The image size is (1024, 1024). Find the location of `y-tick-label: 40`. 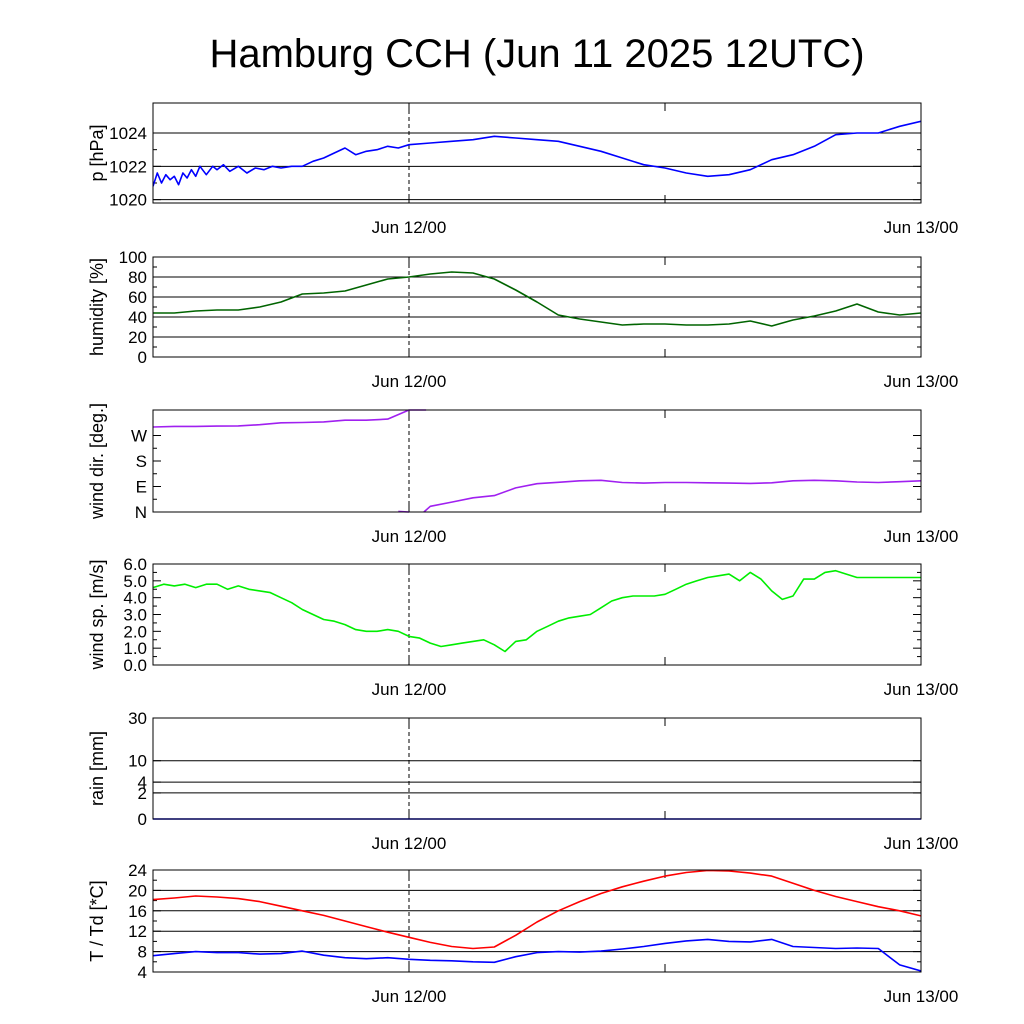

y-tick-label: 40 is located at coordinates (137, 317).